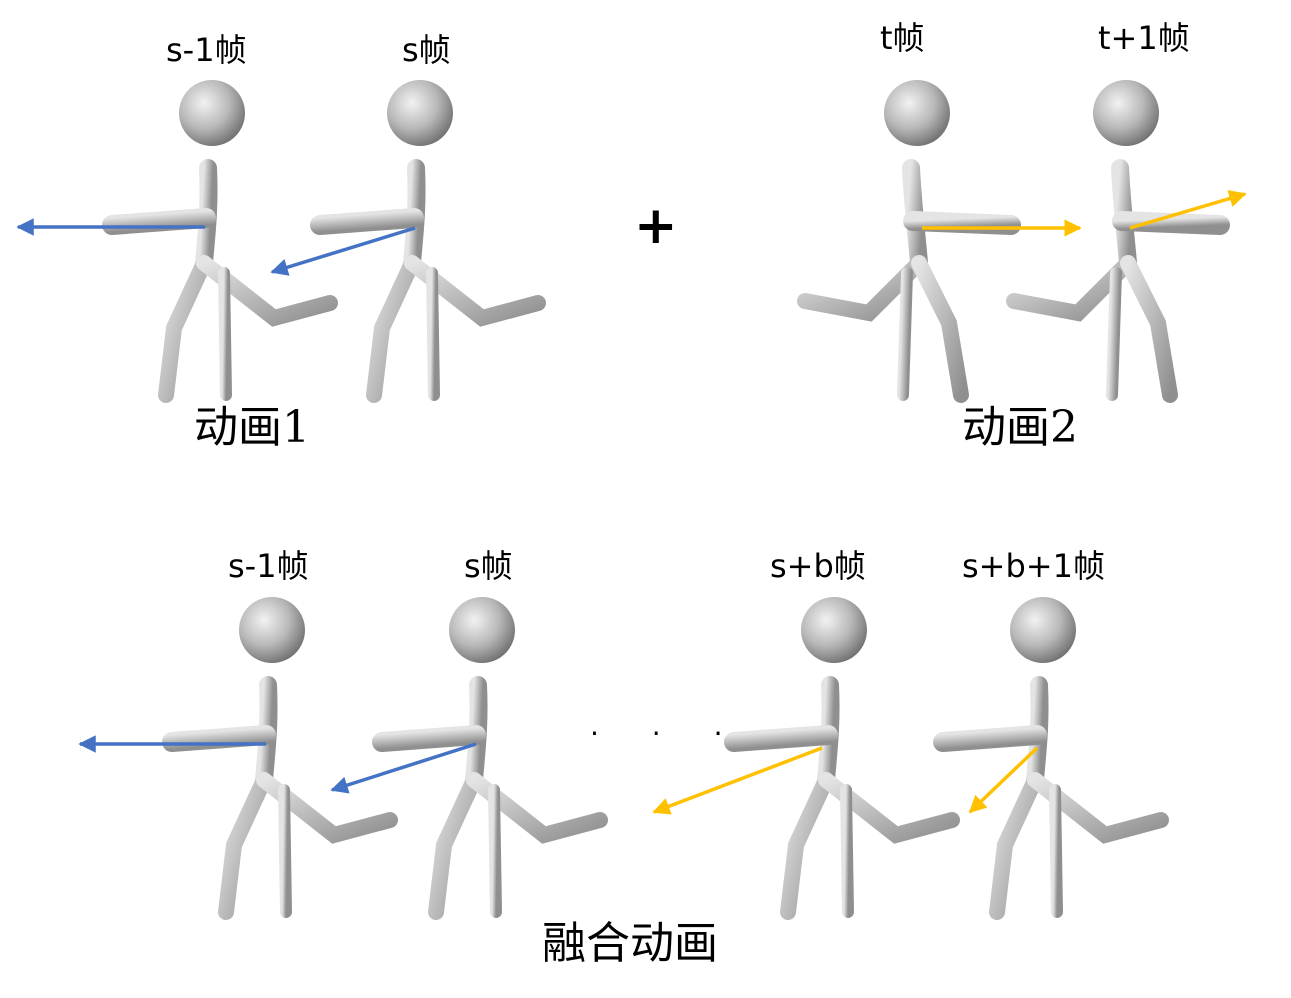 The height and width of the screenshot is (998, 1291). I want to click on blend-frame-label: s帧, so click(488, 566).